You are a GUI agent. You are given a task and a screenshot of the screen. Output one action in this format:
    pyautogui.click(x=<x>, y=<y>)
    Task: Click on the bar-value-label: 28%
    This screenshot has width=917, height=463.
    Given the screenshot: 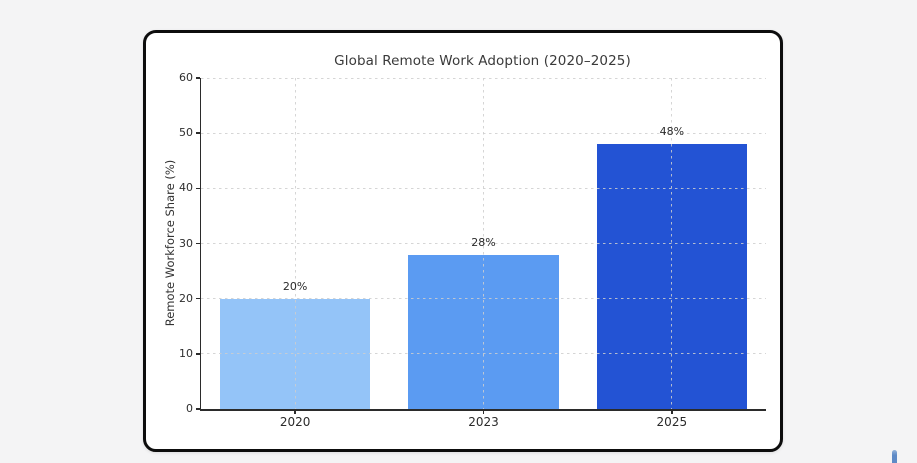 What is the action you would take?
    pyautogui.click(x=483, y=242)
    